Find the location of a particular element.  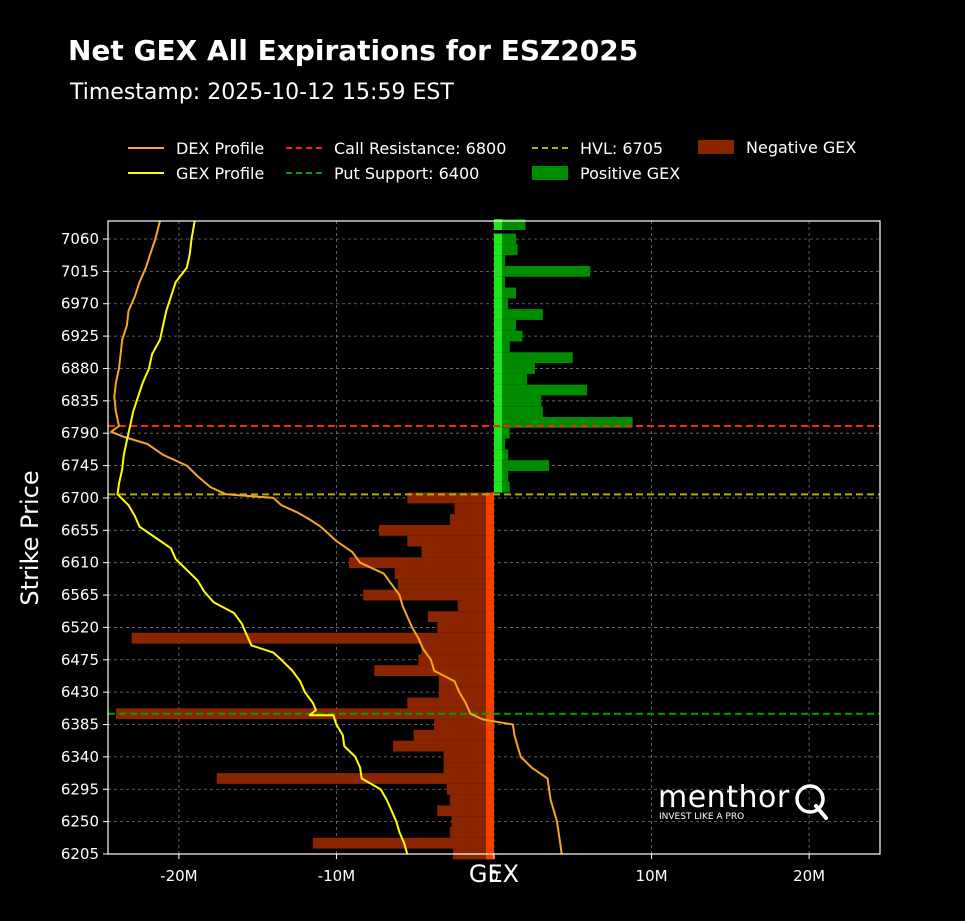

x-tick-label: -10M is located at coordinates (336, 876).